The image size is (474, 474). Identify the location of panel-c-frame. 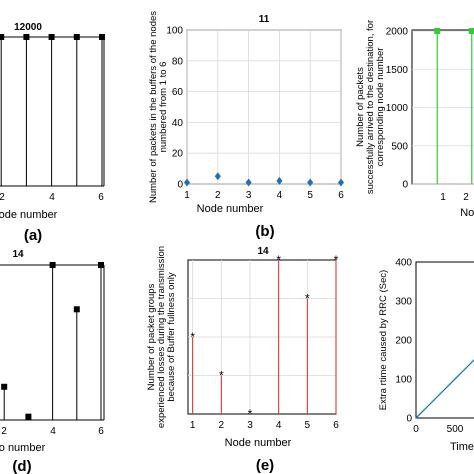
(442, 107).